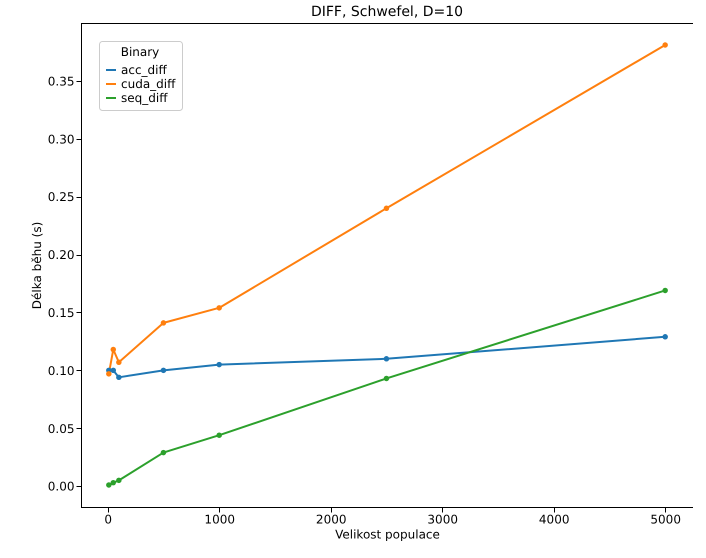 This screenshot has width=706, height=558. Describe the element at coordinates (61, 487) in the screenshot. I see `y-tick-label: 0.00` at that location.